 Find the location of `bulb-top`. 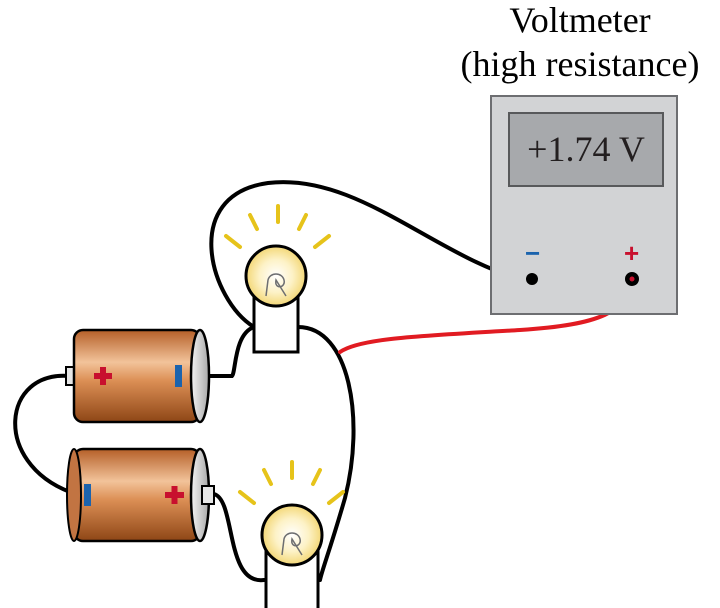

bulb-top is located at coordinates (277, 279).